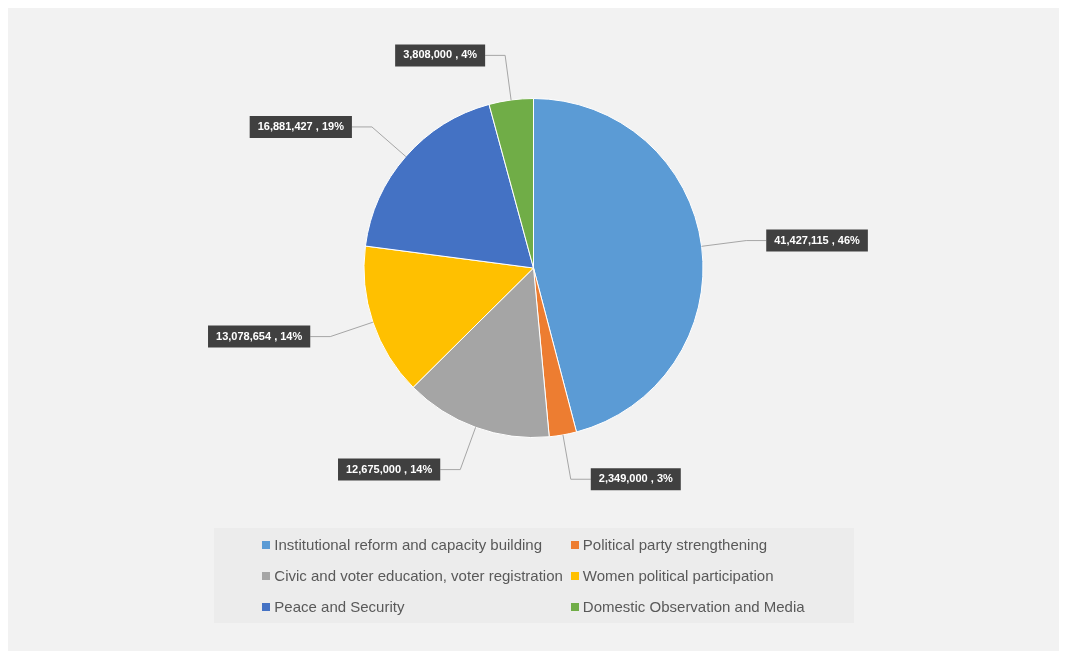 The width and height of the screenshot is (1067, 659). What do you see at coordinates (389, 468) in the screenshot?
I see `data-label: 12,675,000 , 14%` at bounding box center [389, 468].